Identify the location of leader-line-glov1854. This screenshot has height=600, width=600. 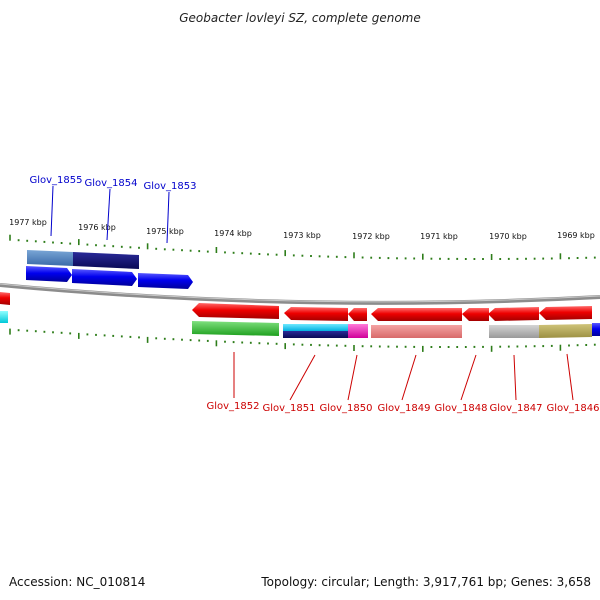
(108, 214).